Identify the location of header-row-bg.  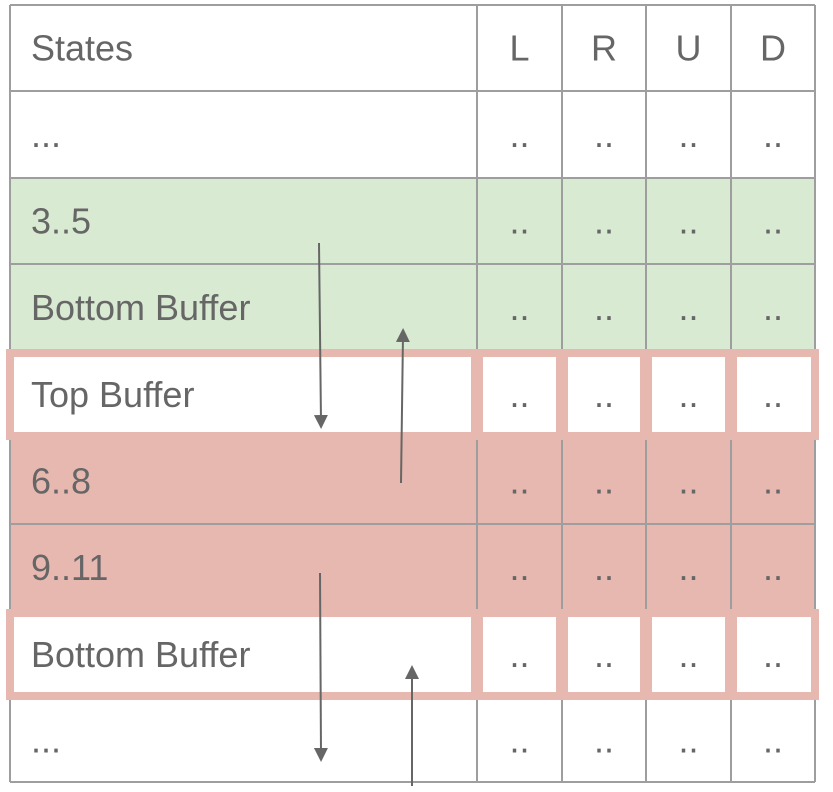
(412, 48).